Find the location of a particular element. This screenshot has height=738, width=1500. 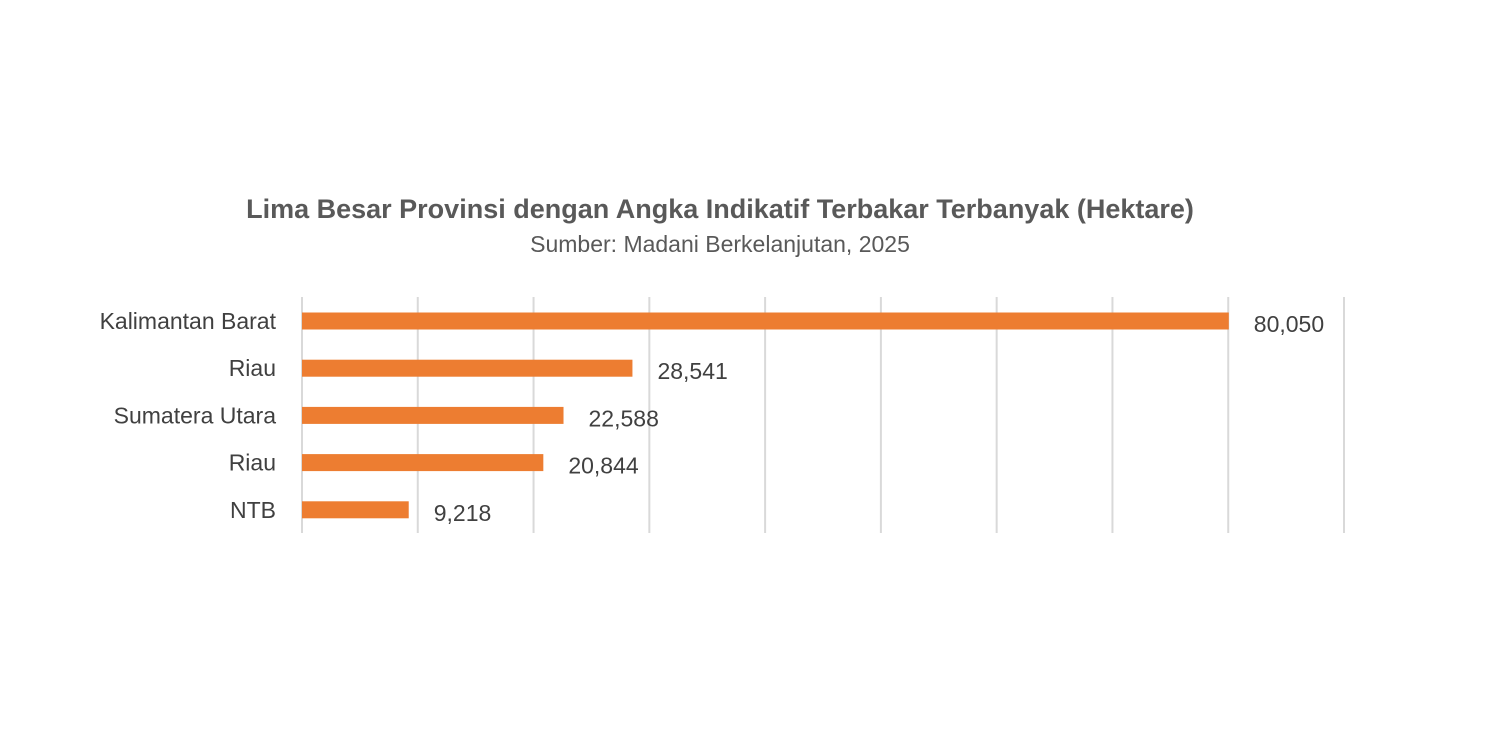

data-label: 9,218 is located at coordinates (463, 513).